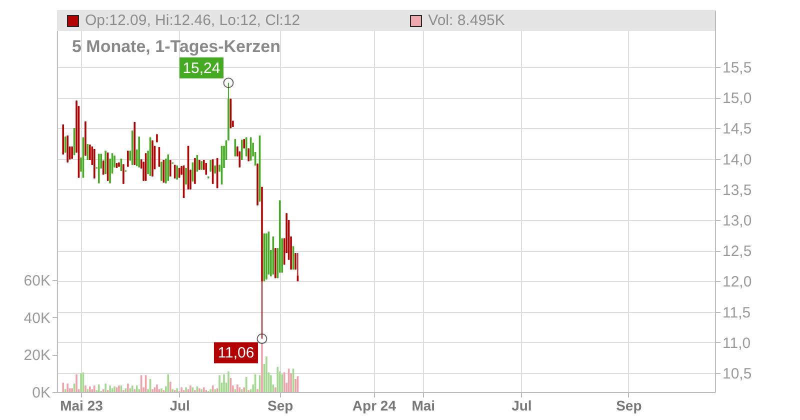  I want to click on y-tick-label: 15,0, so click(737, 99).